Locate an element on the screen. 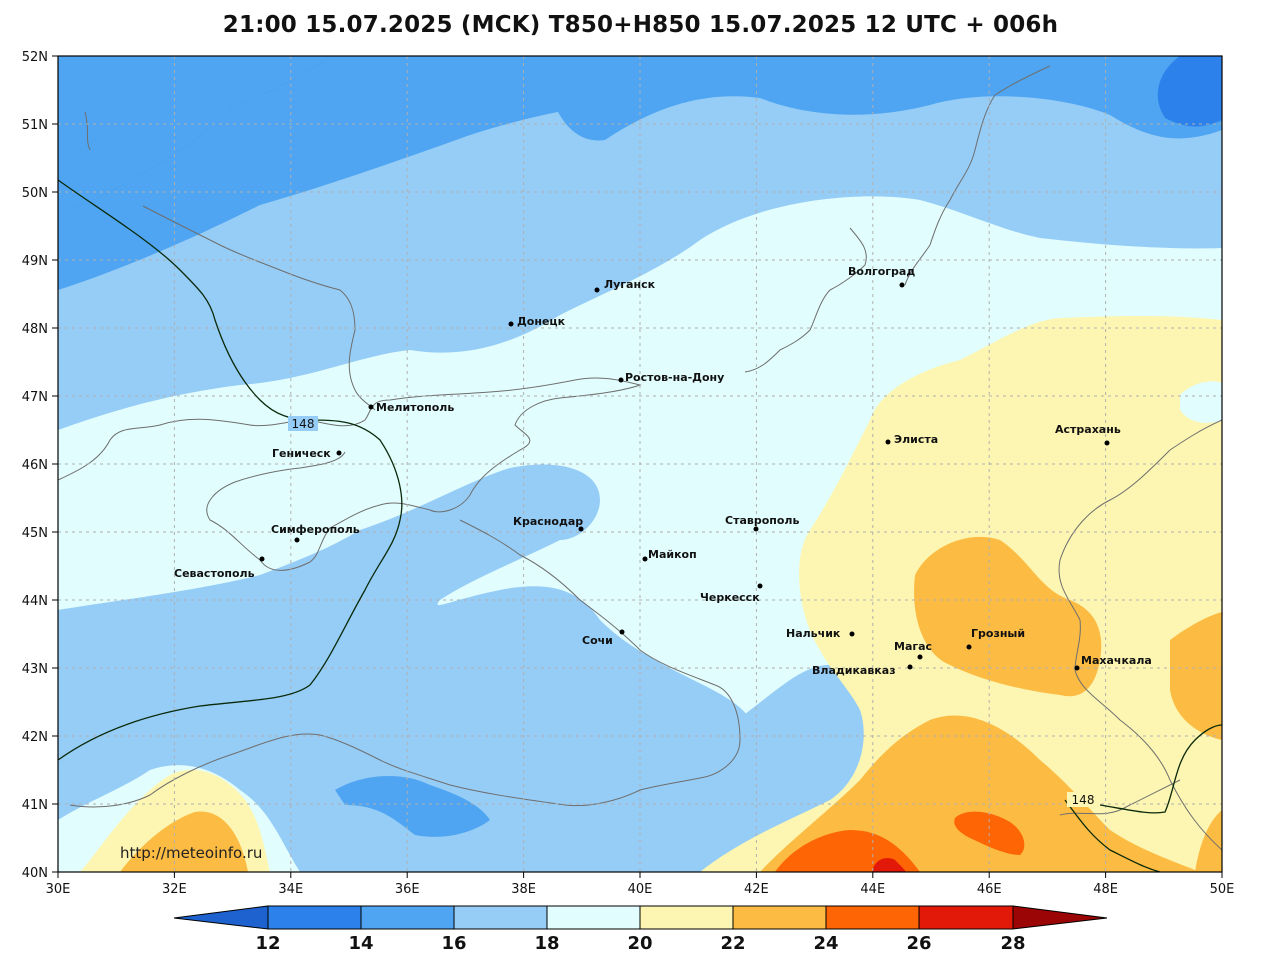 This screenshot has height=963, width=1281. lat-tick-label: 45N is located at coordinates (35, 533).